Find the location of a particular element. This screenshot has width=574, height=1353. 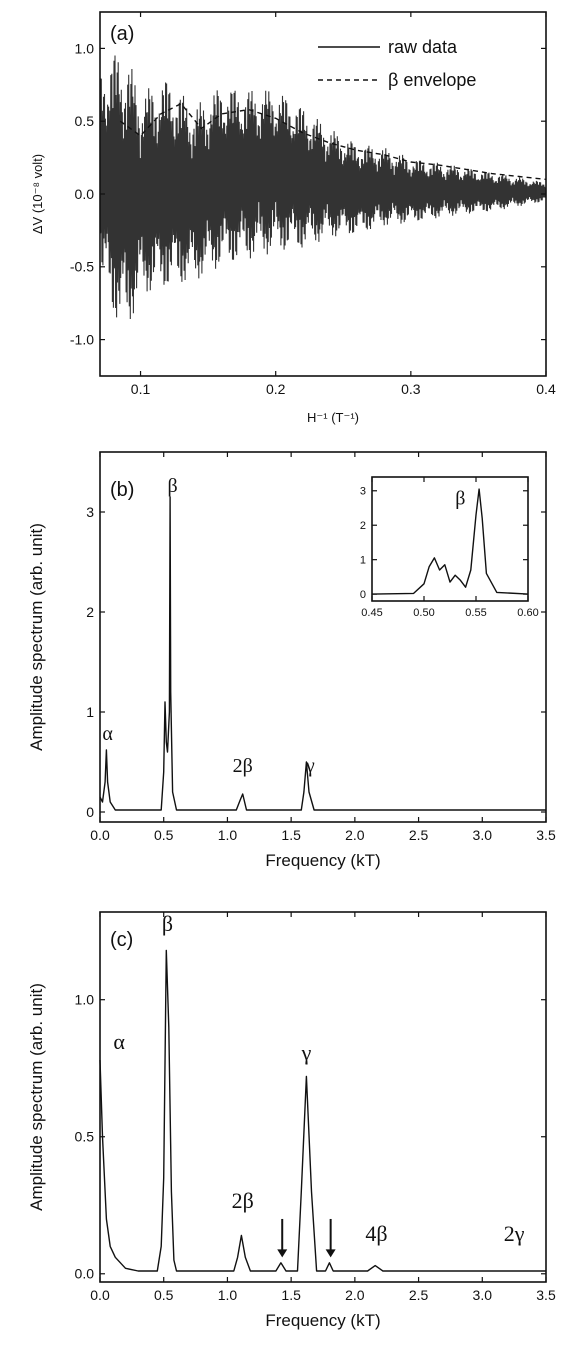

panel-b-x-tick-label: 1.5 is located at coordinates (291, 835).